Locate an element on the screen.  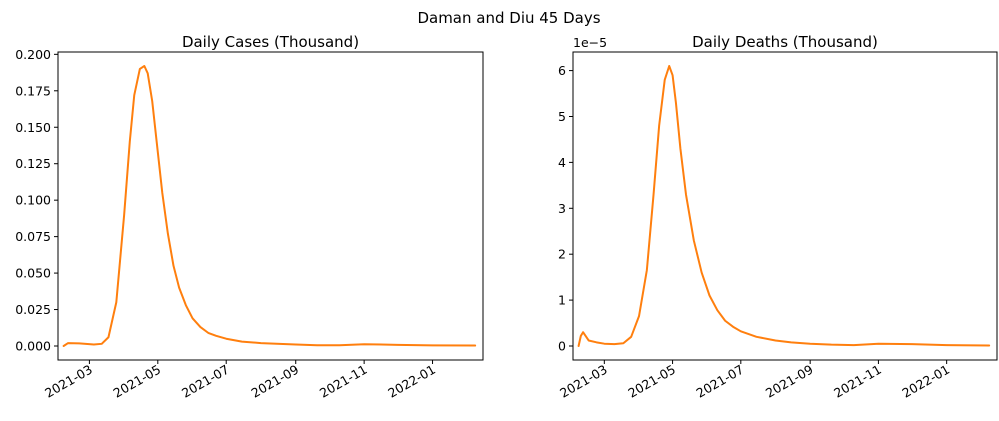
y-tick-label: 0.200 is located at coordinates (33, 54).